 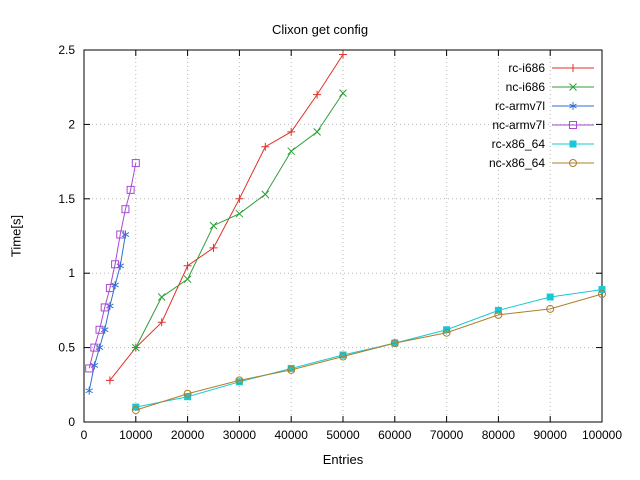 I want to click on legend-label-nc-armv7l: nc-armv7l, so click(x=518, y=125).